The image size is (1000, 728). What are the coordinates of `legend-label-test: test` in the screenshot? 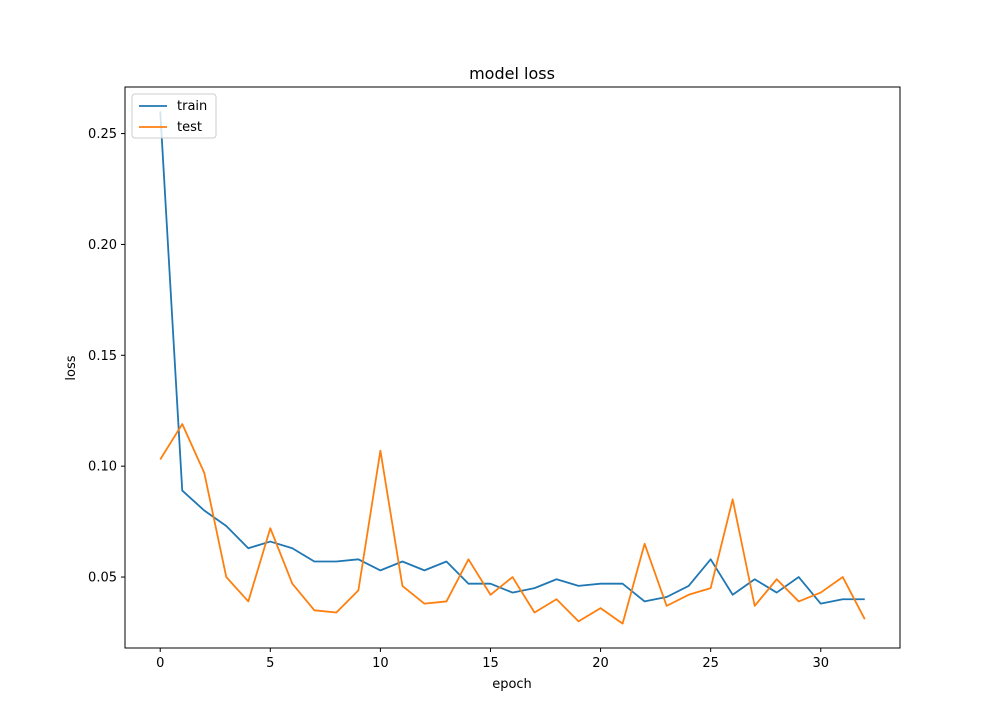 It's located at (189, 127).